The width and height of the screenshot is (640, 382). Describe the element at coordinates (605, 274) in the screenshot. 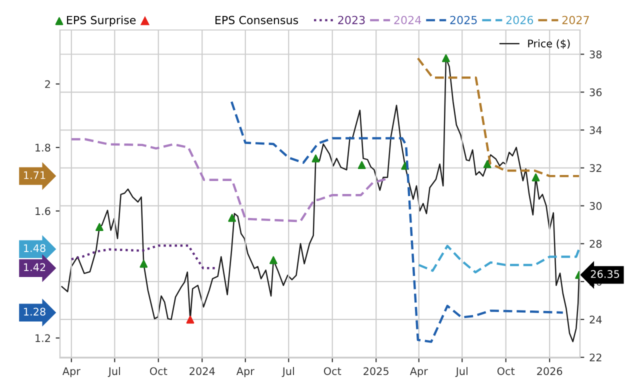

I see `data-label: 26.35` at that location.